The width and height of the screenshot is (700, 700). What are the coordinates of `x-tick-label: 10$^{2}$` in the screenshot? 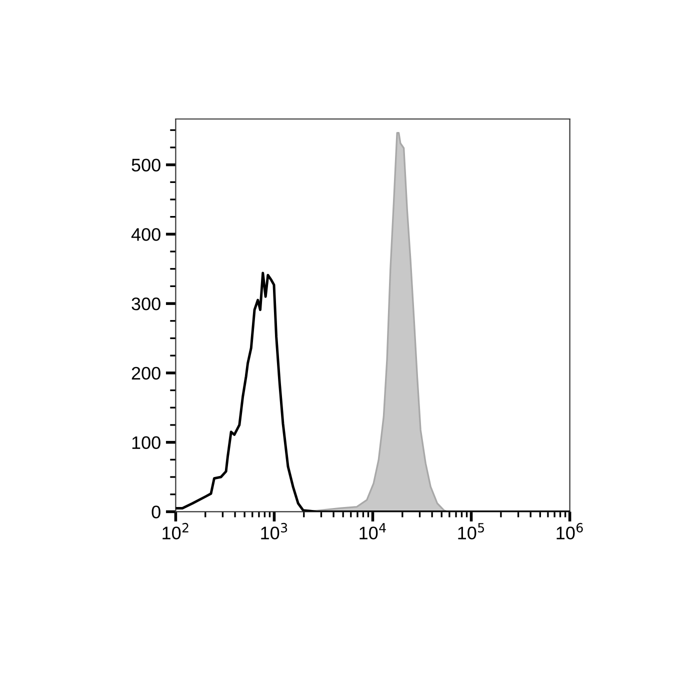 It's located at (175, 531).